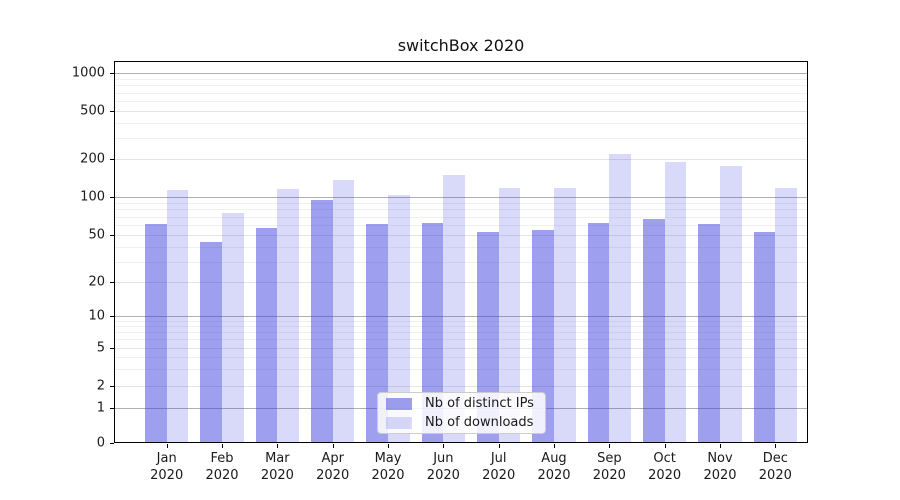 Image resolution: width=900 pixels, height=500 pixels. What do you see at coordinates (211, 341) in the screenshot?
I see `bar-distinct-ips-feb` at bounding box center [211, 341].